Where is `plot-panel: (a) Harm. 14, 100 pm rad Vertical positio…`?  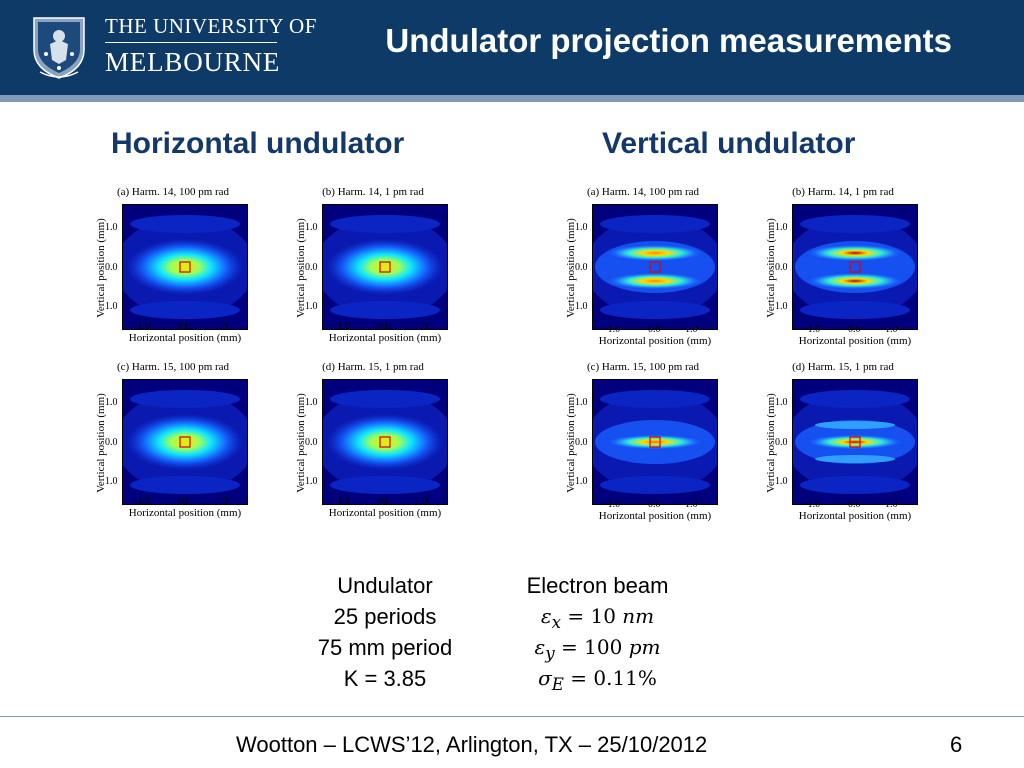 plot-panel: (a) Harm. 14, 100 pm rad Vertical positio… is located at coordinates (643, 273).